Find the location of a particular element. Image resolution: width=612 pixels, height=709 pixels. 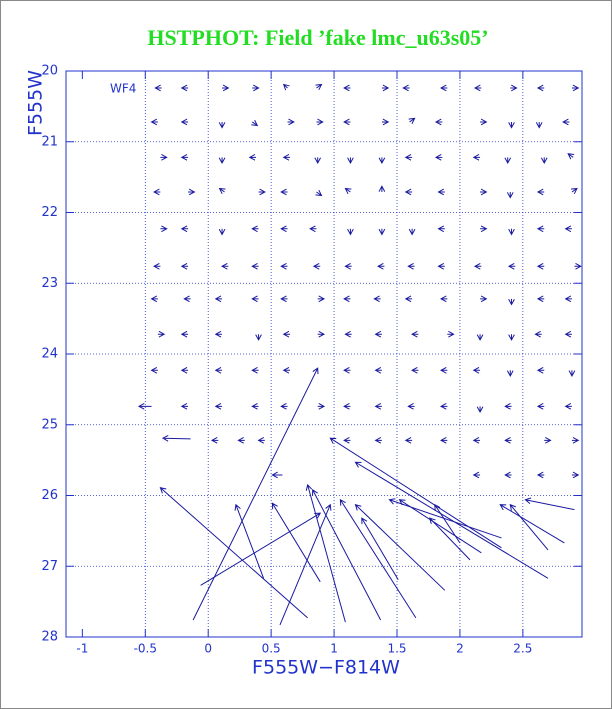

y-tick-label: 25 is located at coordinates (49, 424).